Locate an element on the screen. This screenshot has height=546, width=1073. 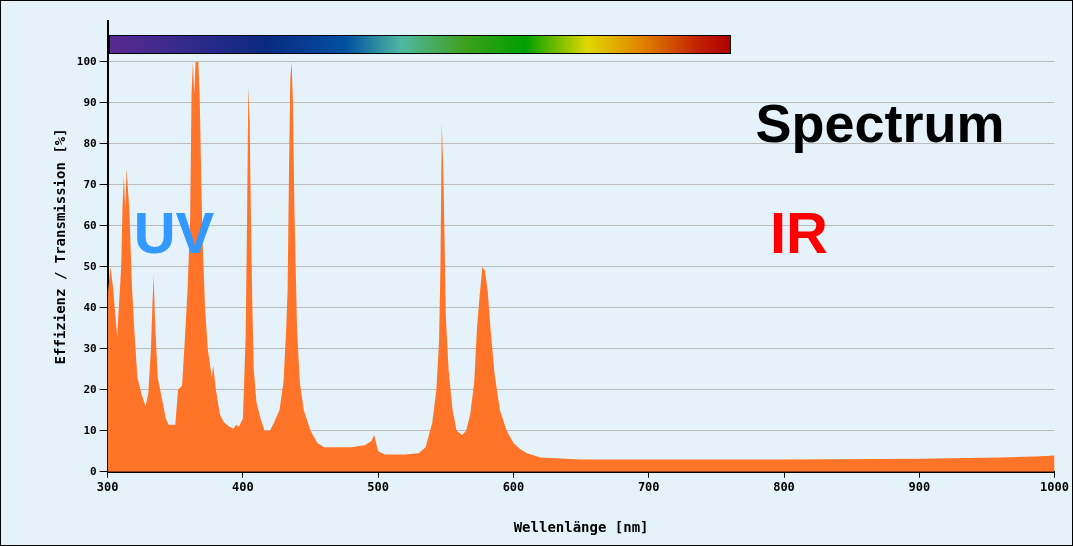
y-tick-label: 90 is located at coordinates (90, 102).